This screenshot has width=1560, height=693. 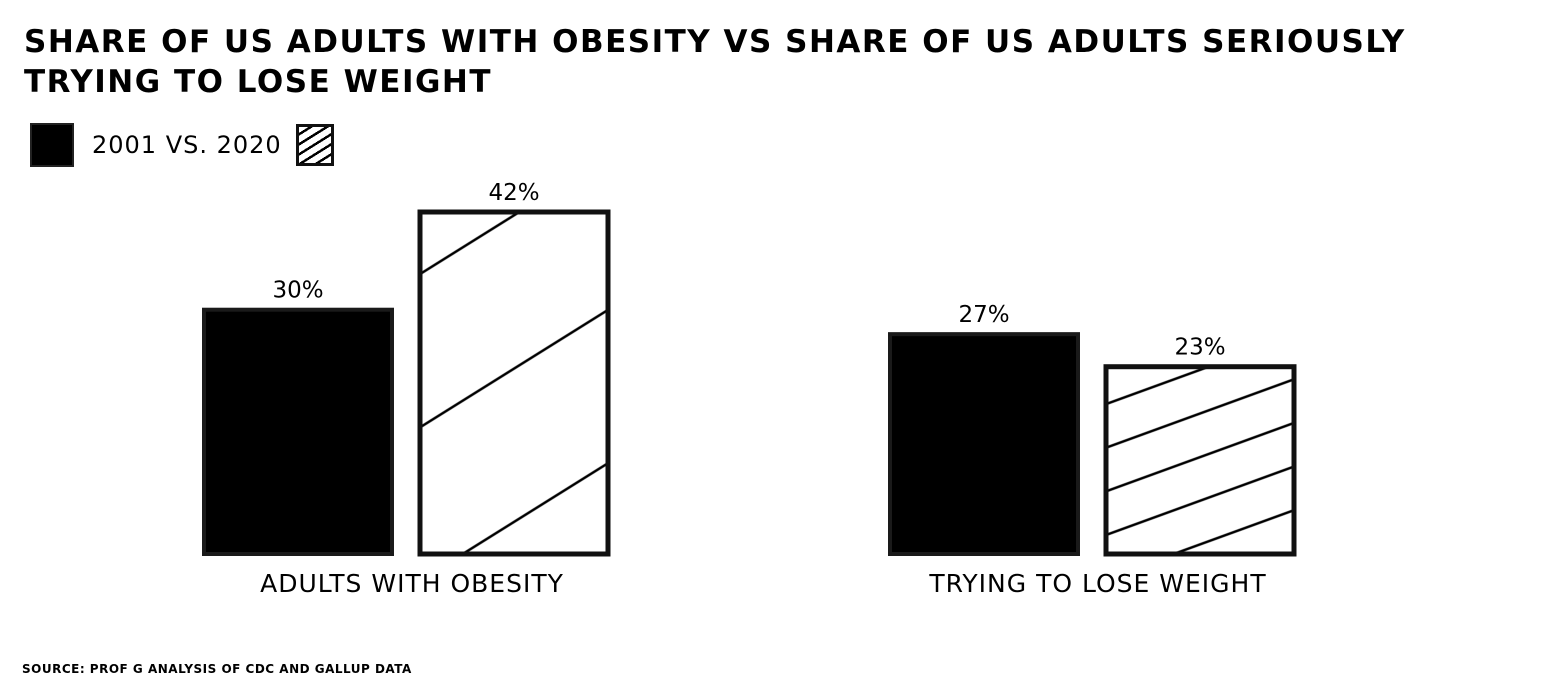 I want to click on value-label-2-1: 27%, so click(x=983, y=315).